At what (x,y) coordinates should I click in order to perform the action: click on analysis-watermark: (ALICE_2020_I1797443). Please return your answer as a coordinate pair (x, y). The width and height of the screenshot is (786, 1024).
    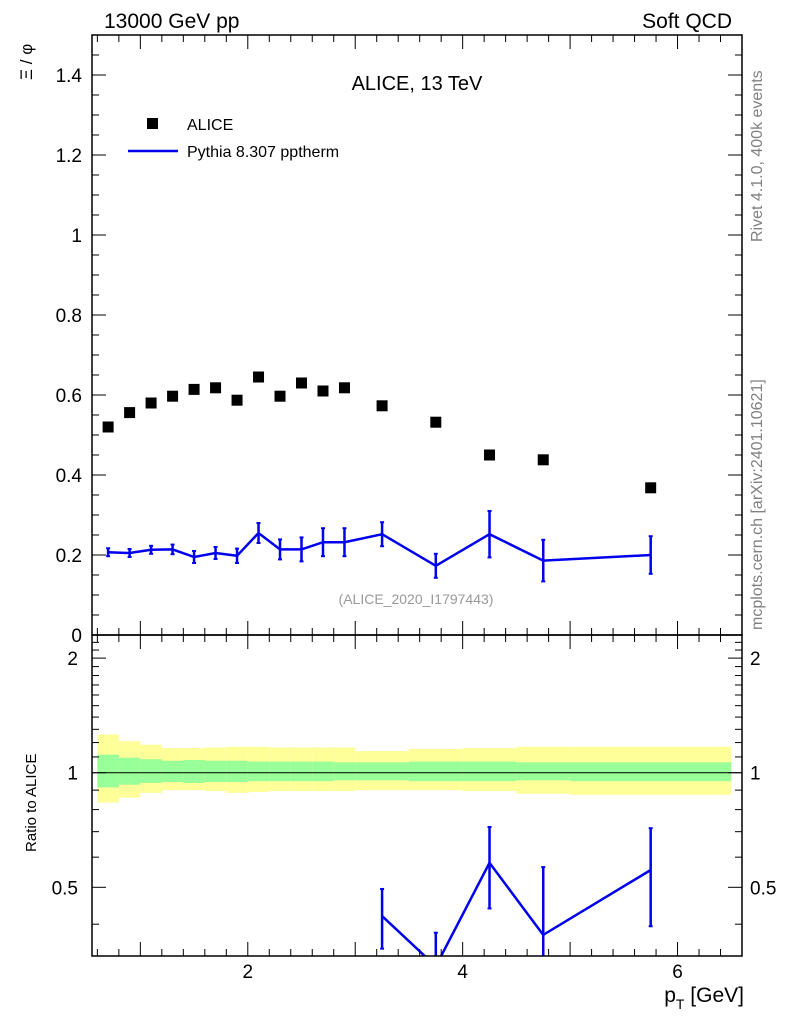
    Looking at the image, I should click on (416, 599).